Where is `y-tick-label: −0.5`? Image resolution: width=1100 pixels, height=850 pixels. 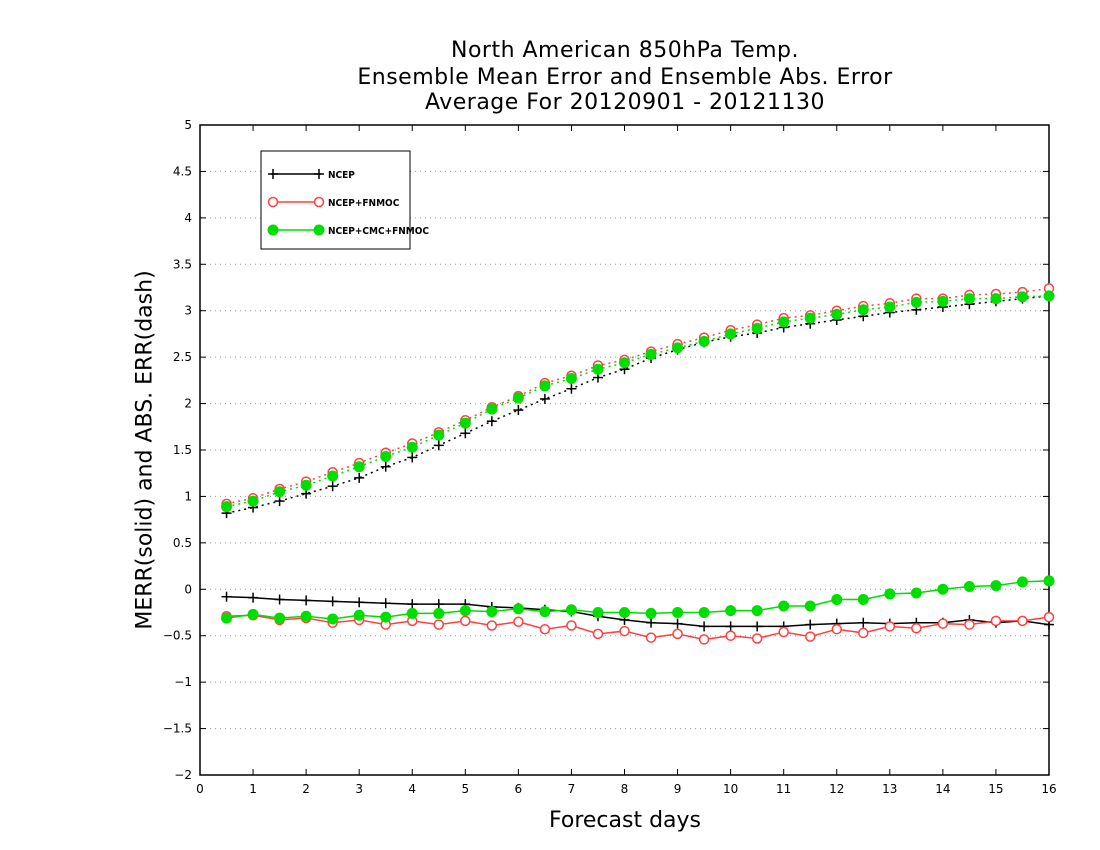 y-tick-label: −0.5 is located at coordinates (177, 636).